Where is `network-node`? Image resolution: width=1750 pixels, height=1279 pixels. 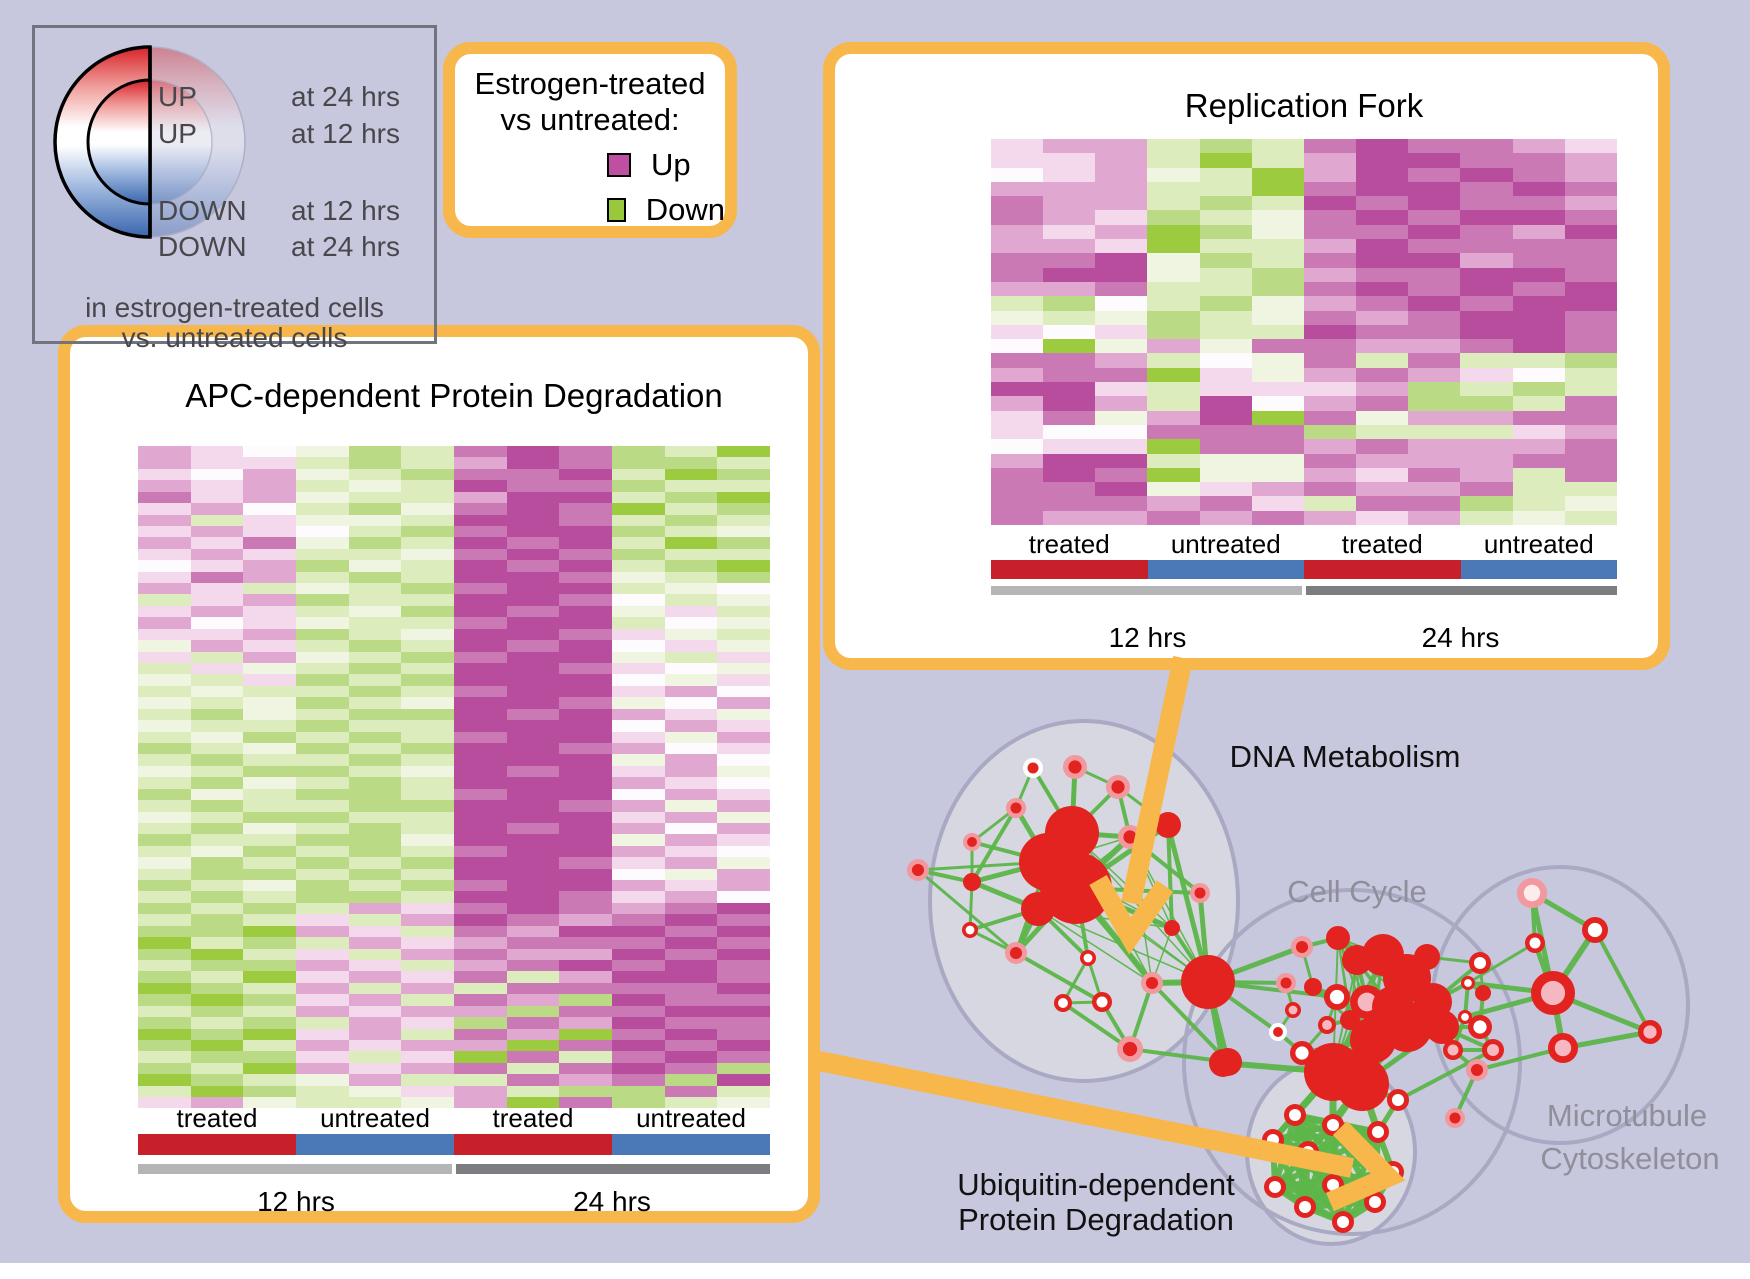
network-node is located at coordinates (1427, 957).